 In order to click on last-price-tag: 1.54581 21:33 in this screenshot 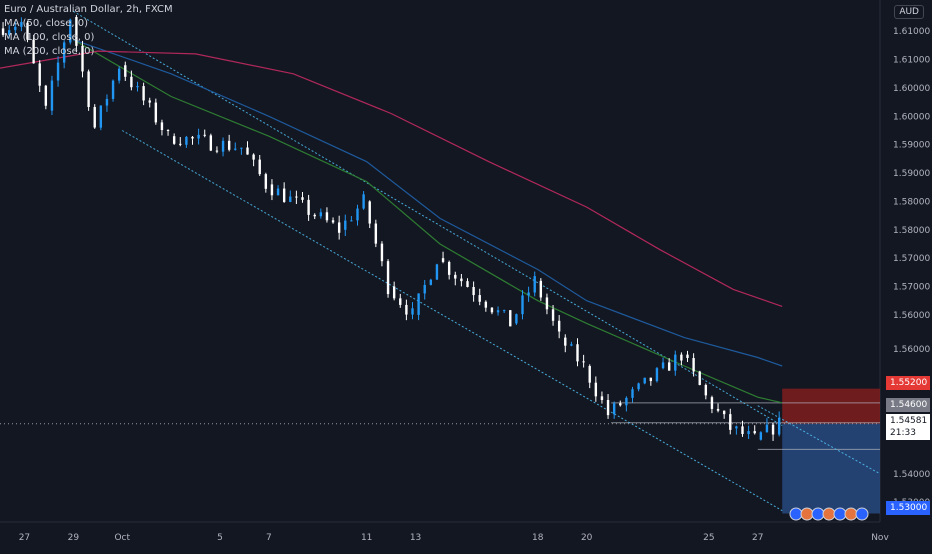, I will do `click(908, 427)`.